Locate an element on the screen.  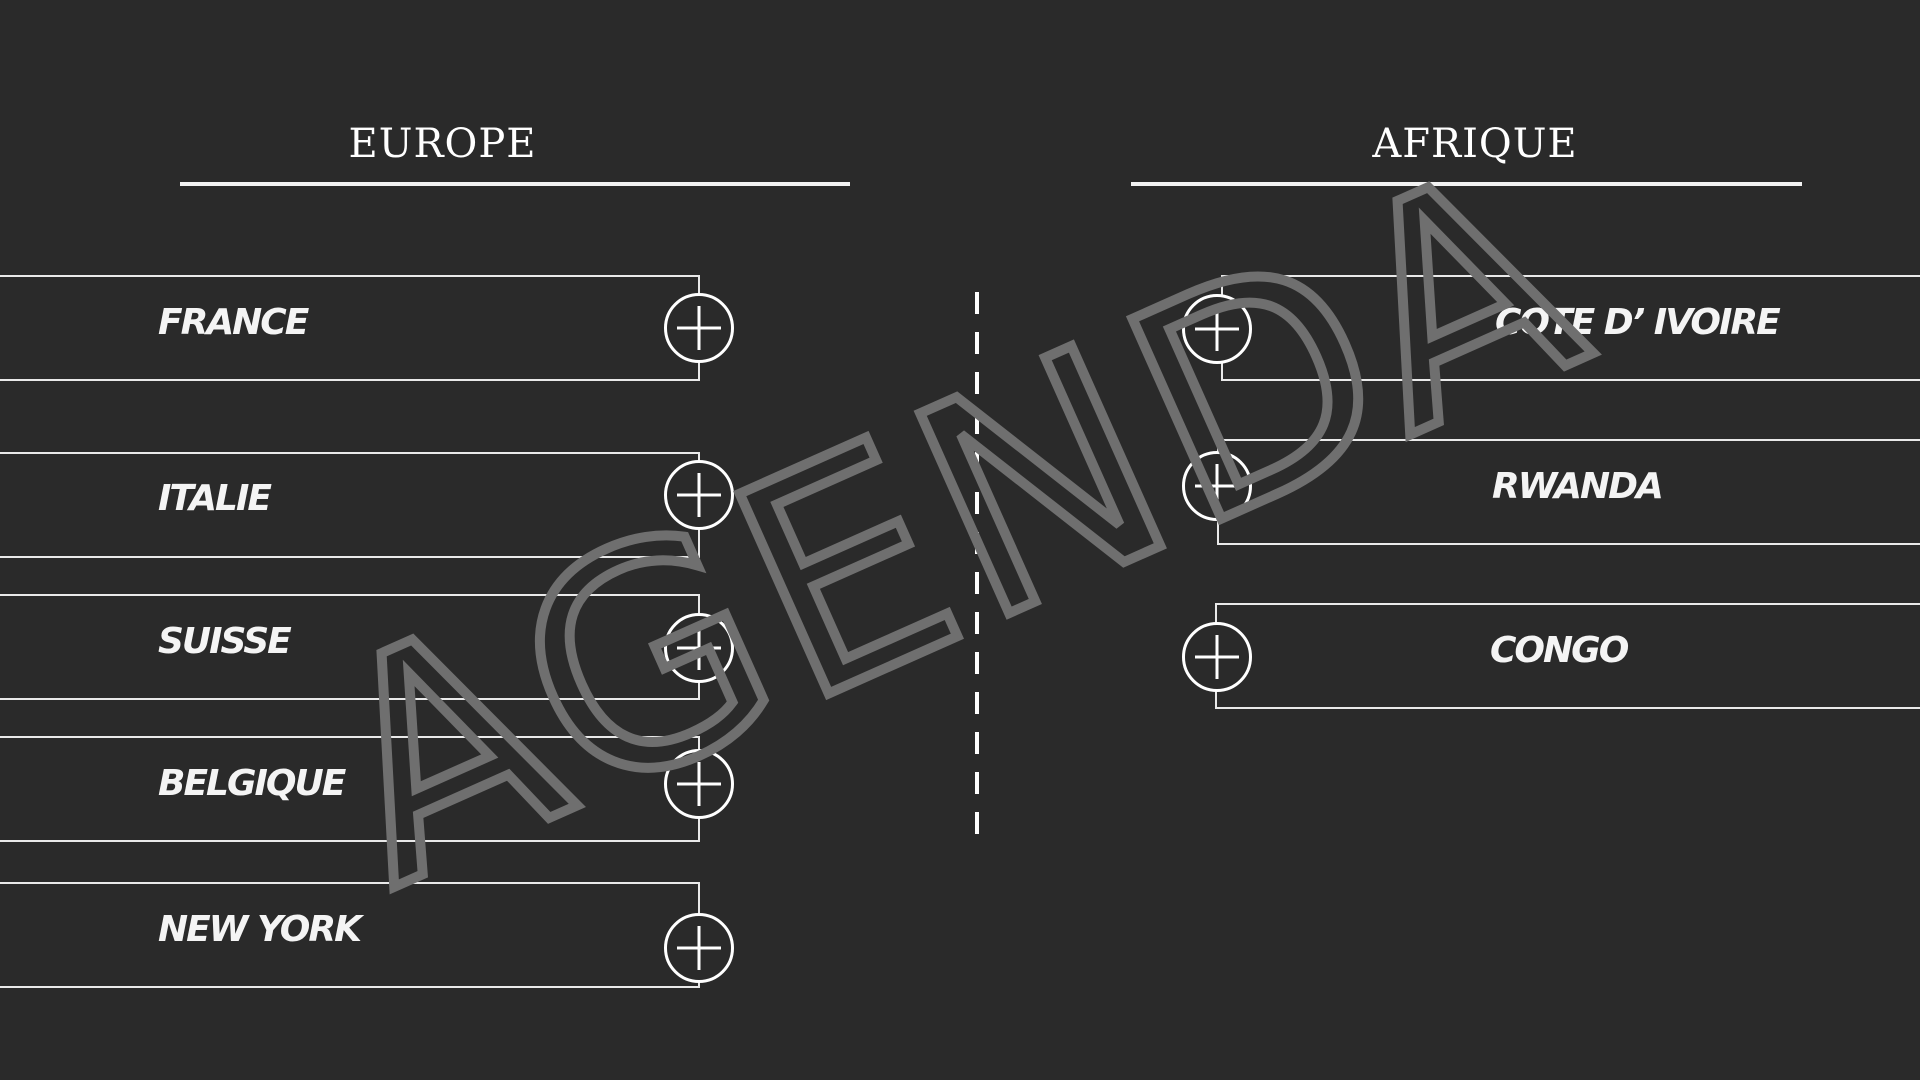
europe-row-suisse is located at coordinates (350, 647).